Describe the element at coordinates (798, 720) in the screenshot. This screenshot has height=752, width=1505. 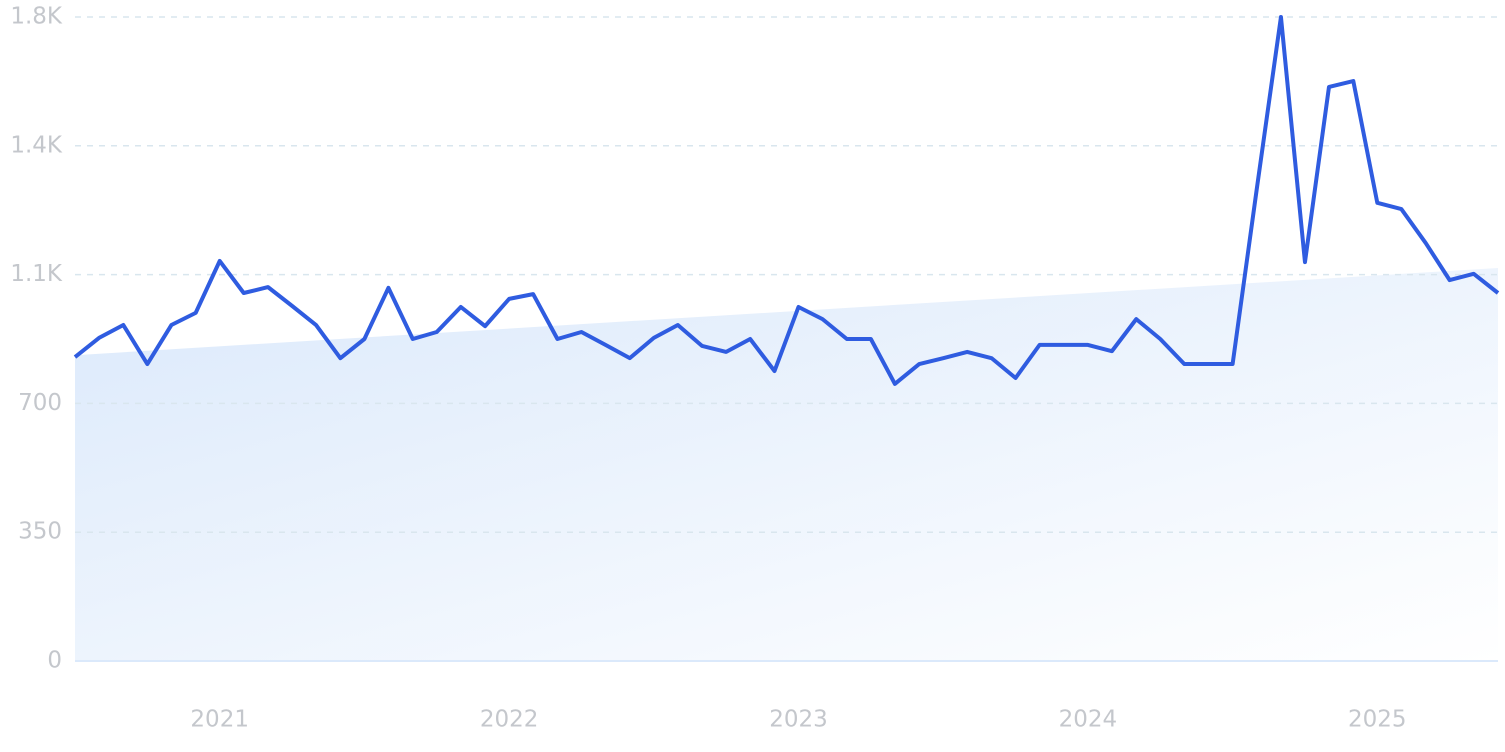
I see `x-tick-label: 2023` at that location.